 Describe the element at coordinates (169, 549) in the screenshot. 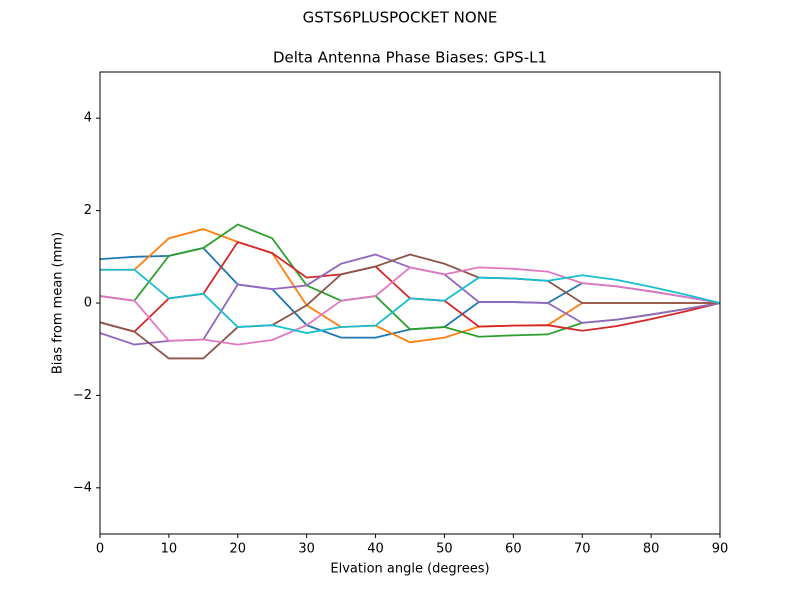

I see `x-tick-label: 10` at that location.